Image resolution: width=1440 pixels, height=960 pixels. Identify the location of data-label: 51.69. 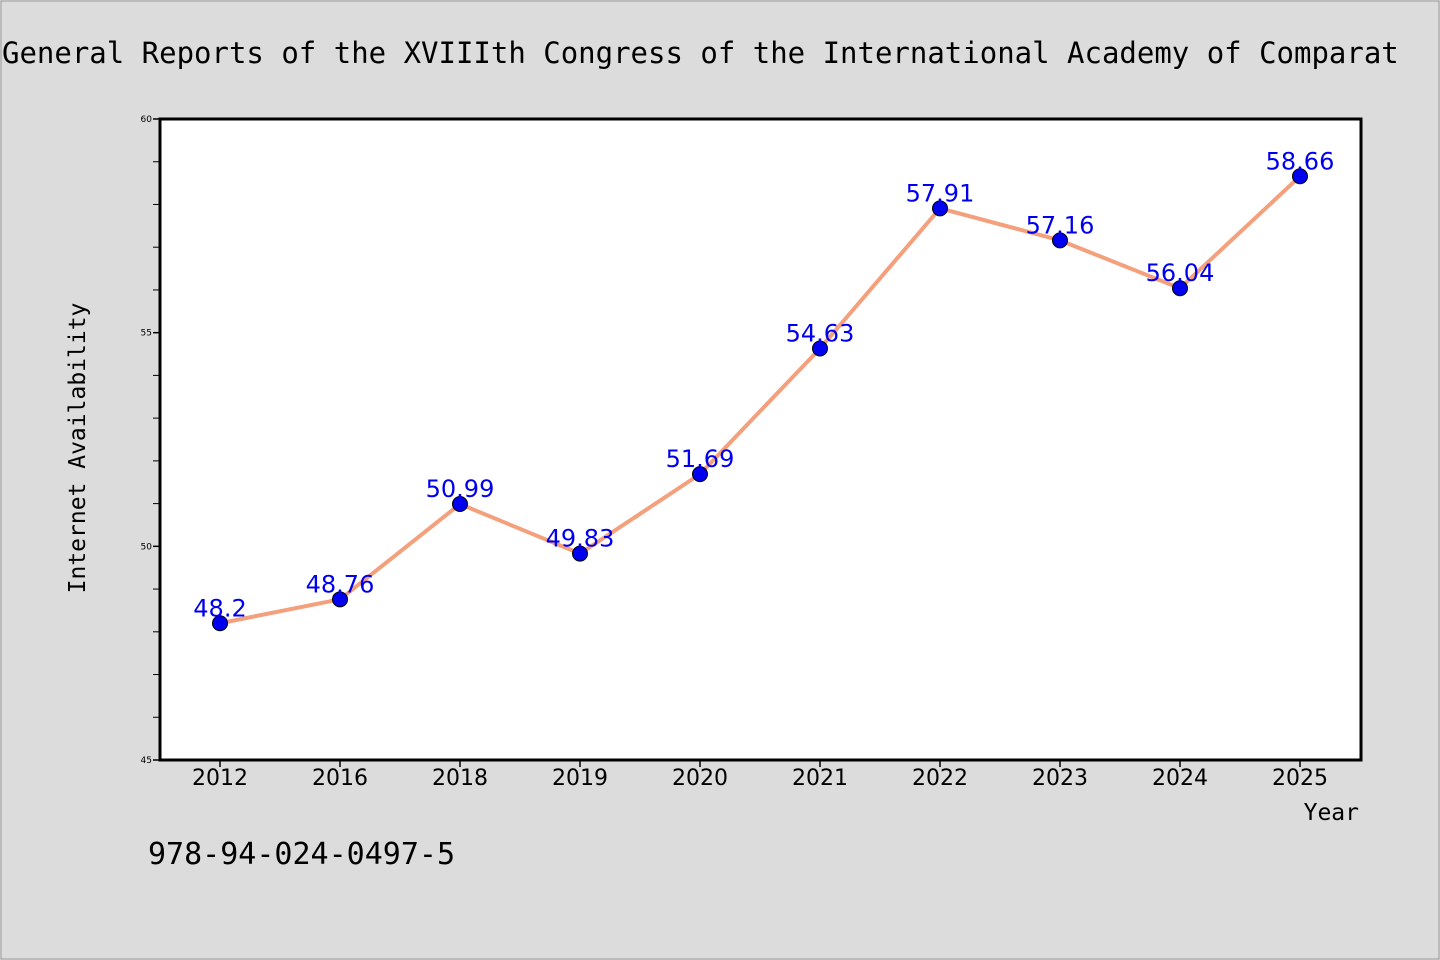
(700, 459).